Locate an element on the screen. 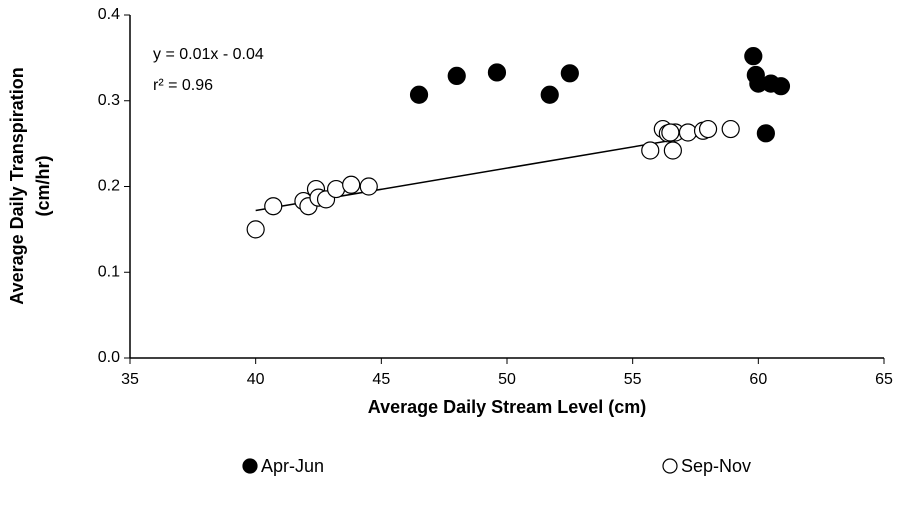  y-tick-label: 0.0 is located at coordinates (109, 357).